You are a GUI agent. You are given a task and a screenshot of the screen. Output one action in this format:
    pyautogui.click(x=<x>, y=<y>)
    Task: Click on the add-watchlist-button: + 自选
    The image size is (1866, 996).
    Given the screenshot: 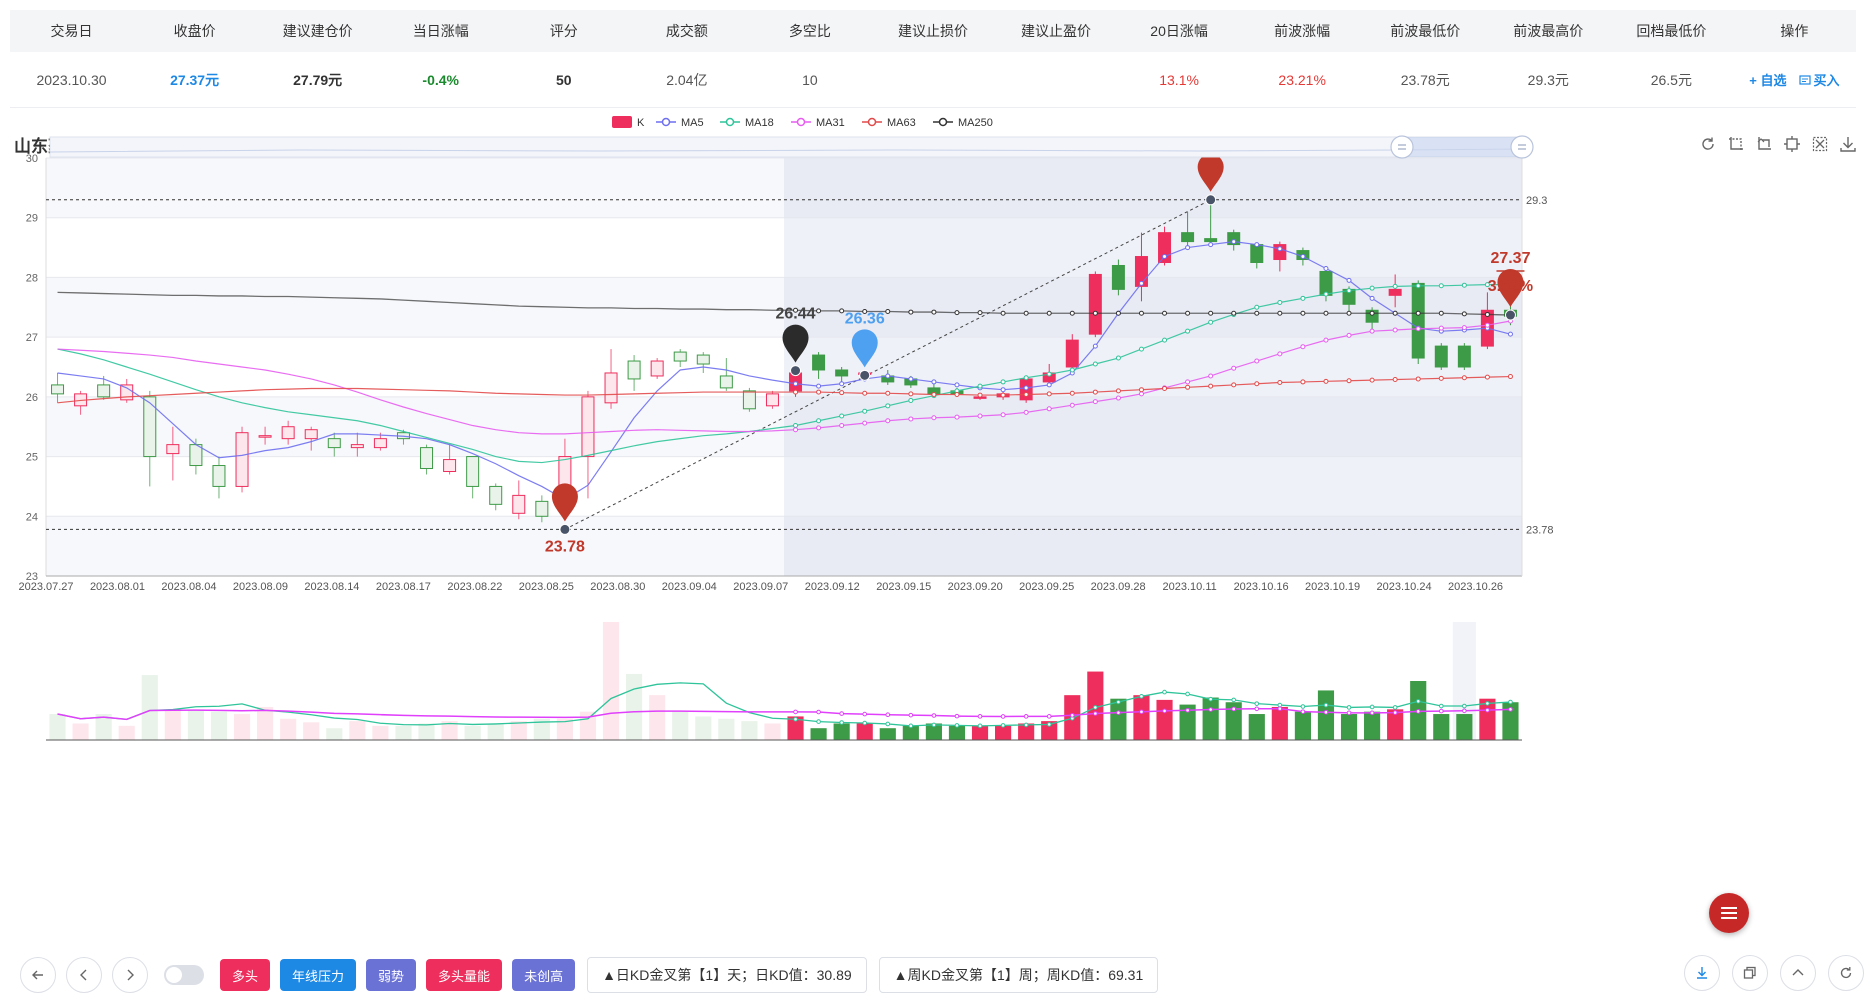 What is the action you would take?
    pyautogui.click(x=1768, y=80)
    